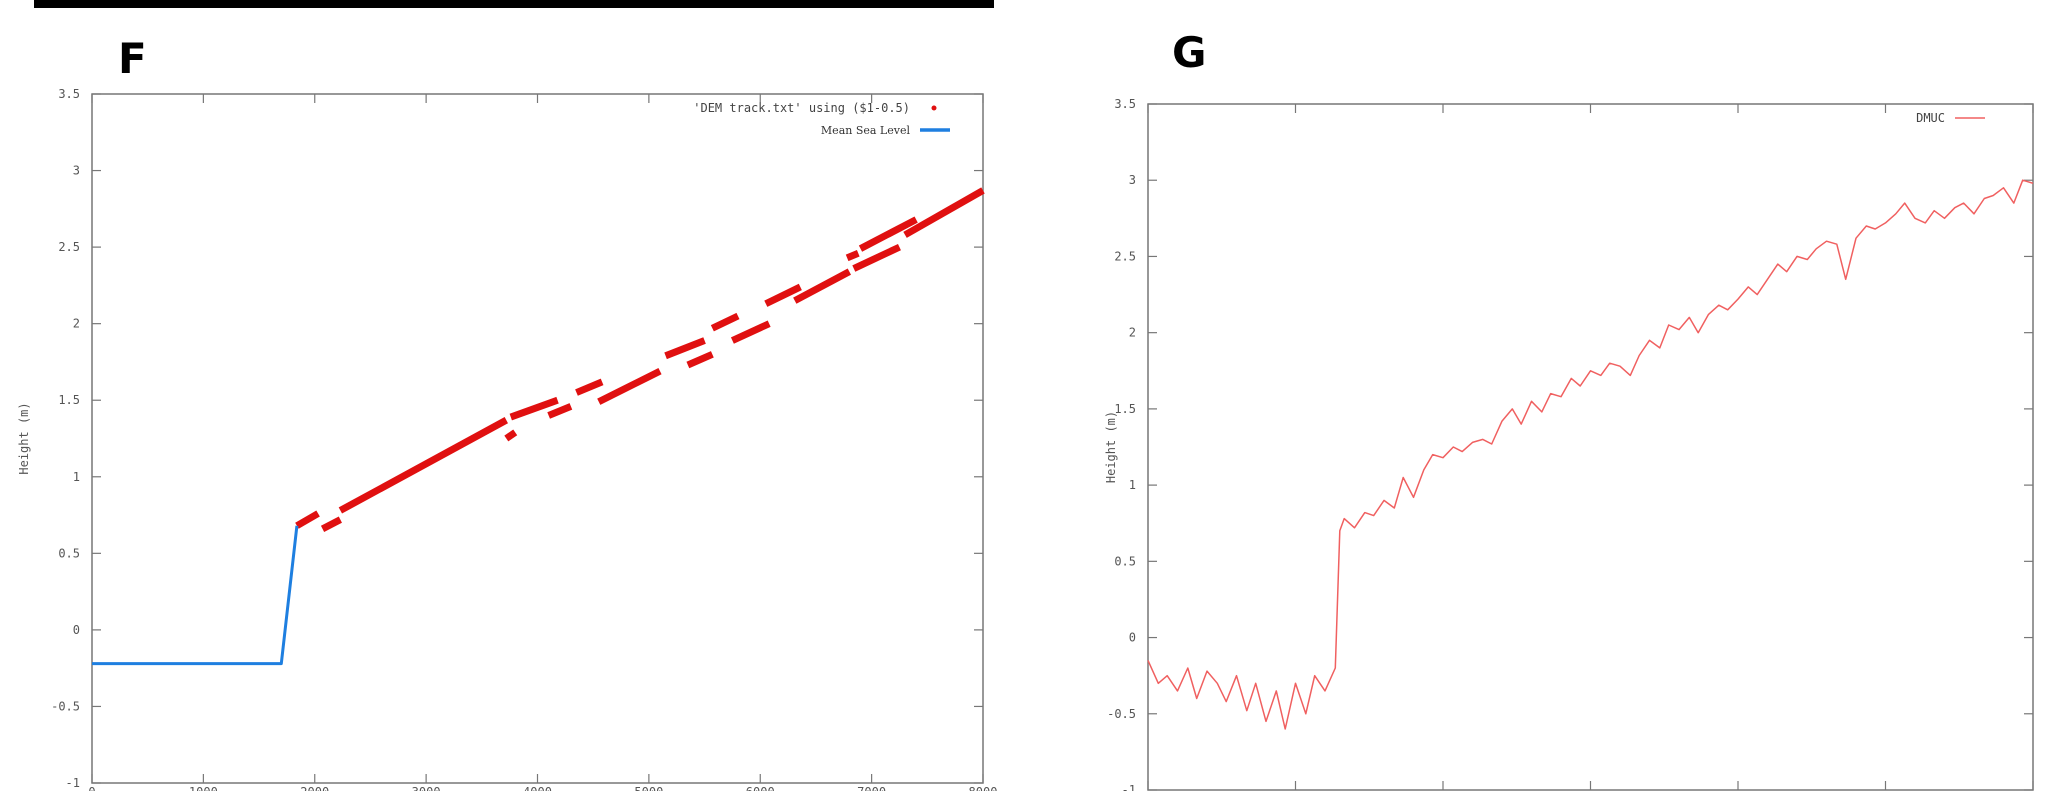  What do you see at coordinates (514, 4) in the screenshot?
I see `top-rule` at bounding box center [514, 4].